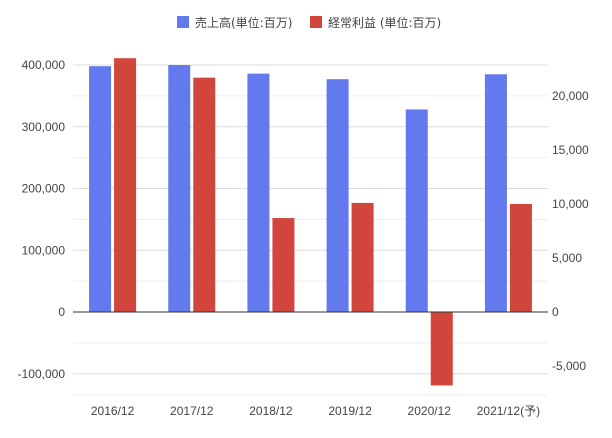 The image size is (612, 438). Describe the element at coordinates (44, 189) in the screenshot. I see `left-tick-label: 200,000` at that location.